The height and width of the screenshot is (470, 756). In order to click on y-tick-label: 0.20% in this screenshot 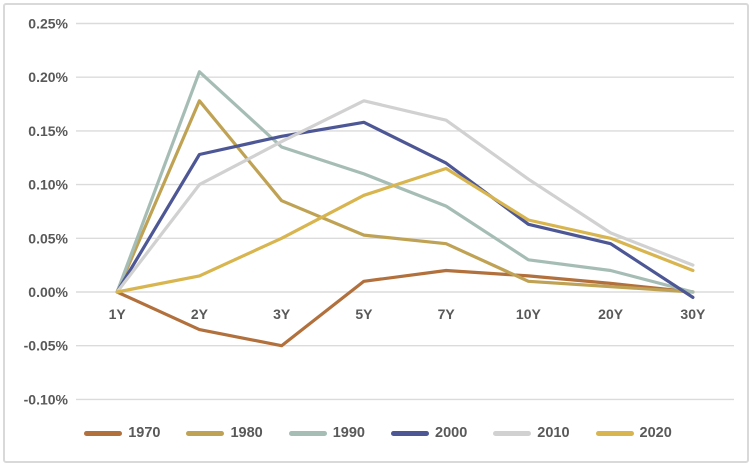, I will do `click(48, 77)`.